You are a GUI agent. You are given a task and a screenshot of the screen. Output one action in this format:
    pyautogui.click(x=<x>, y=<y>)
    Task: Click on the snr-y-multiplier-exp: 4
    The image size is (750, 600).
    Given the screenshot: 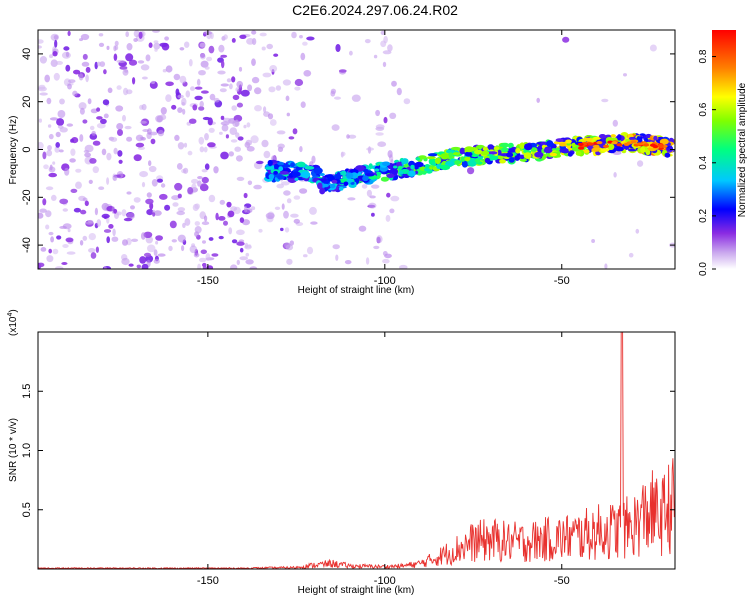 What is the action you would take?
    pyautogui.click(x=10, y=315)
    